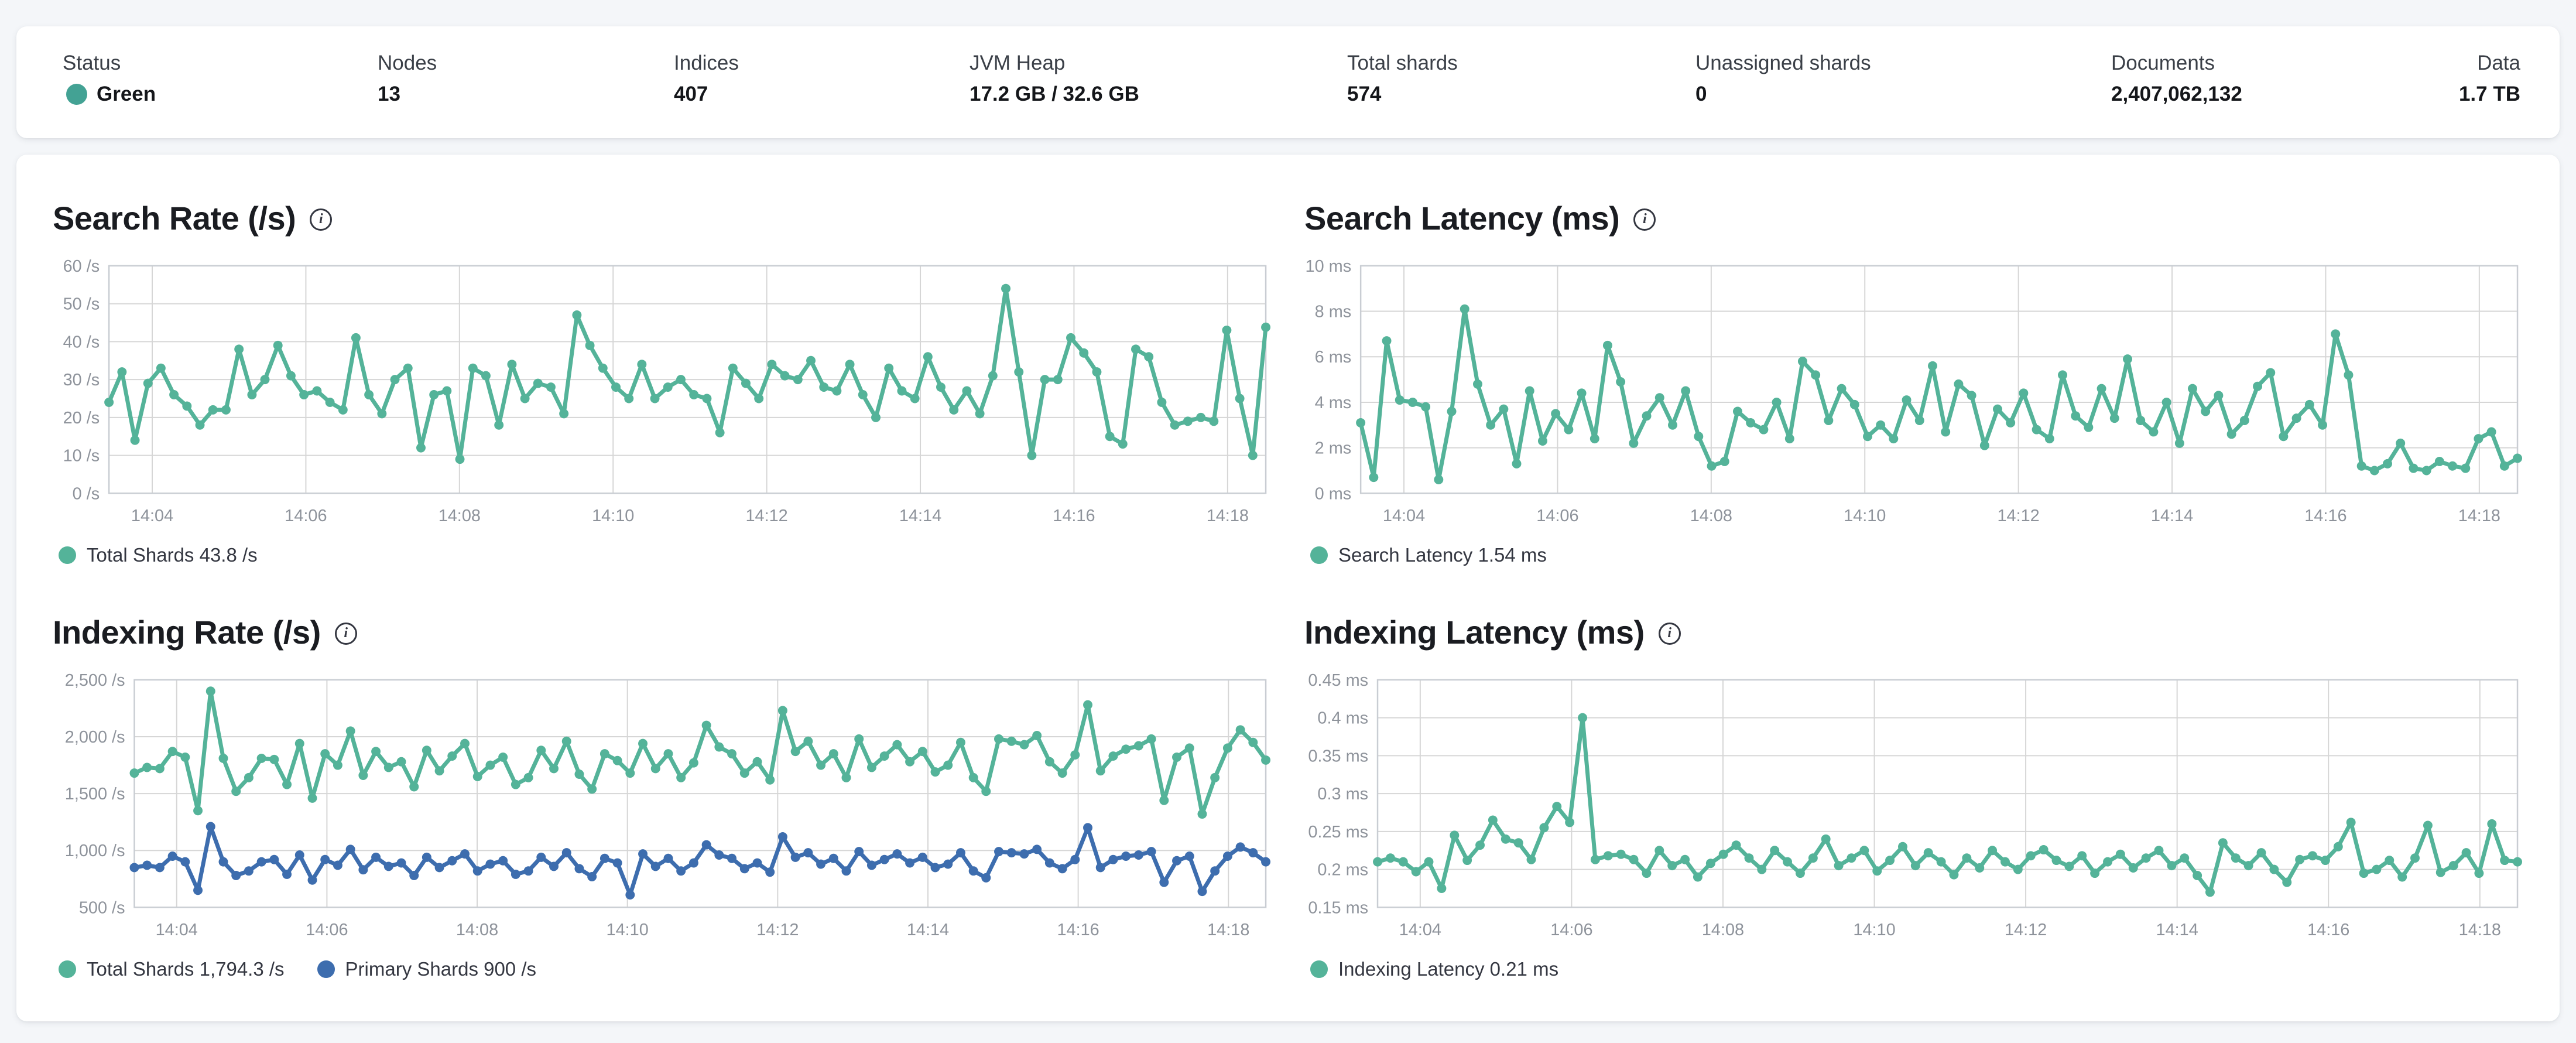 This screenshot has height=1043, width=2576. I want to click on stat-label: Nodes, so click(407, 63).